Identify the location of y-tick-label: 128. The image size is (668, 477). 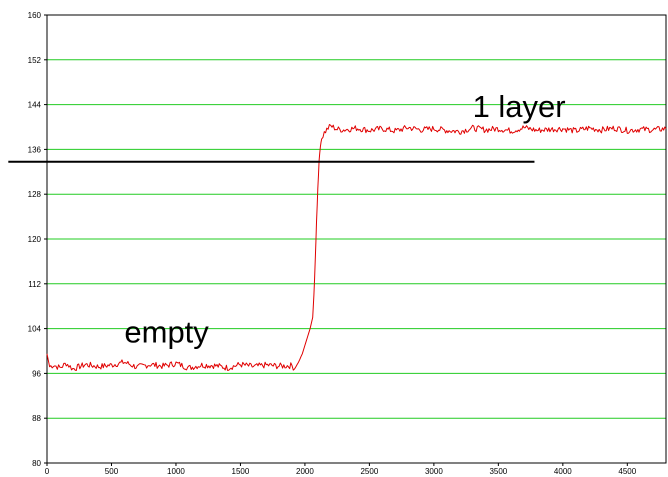
(35, 194).